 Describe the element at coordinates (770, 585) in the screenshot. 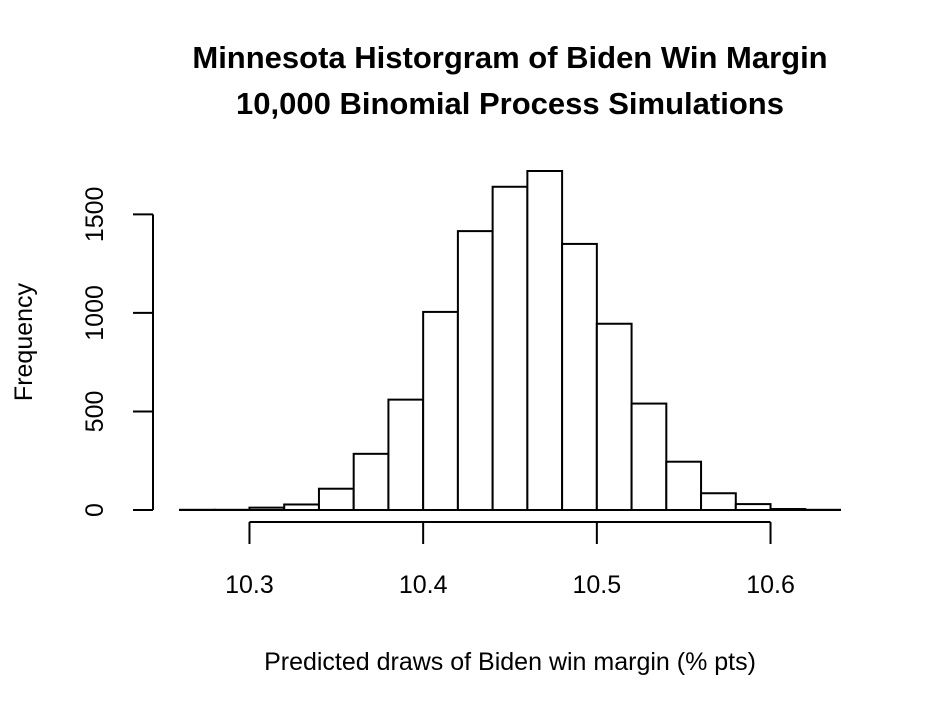

I see `x-tick-label: 10.6` at that location.